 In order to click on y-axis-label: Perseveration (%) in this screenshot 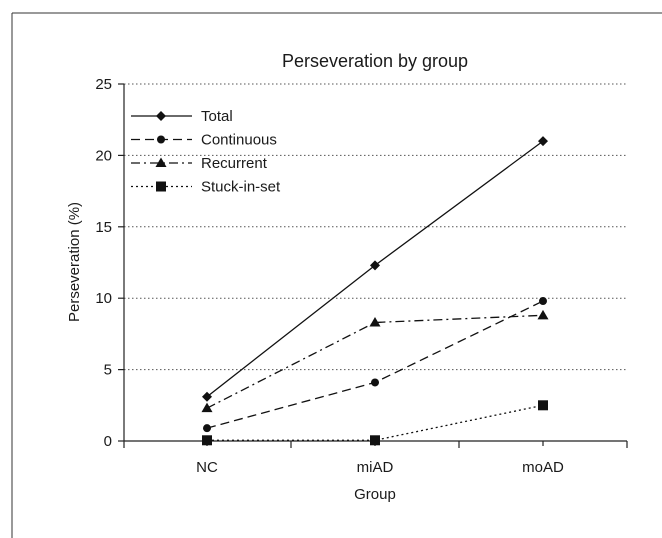, I will do `click(74, 262)`.